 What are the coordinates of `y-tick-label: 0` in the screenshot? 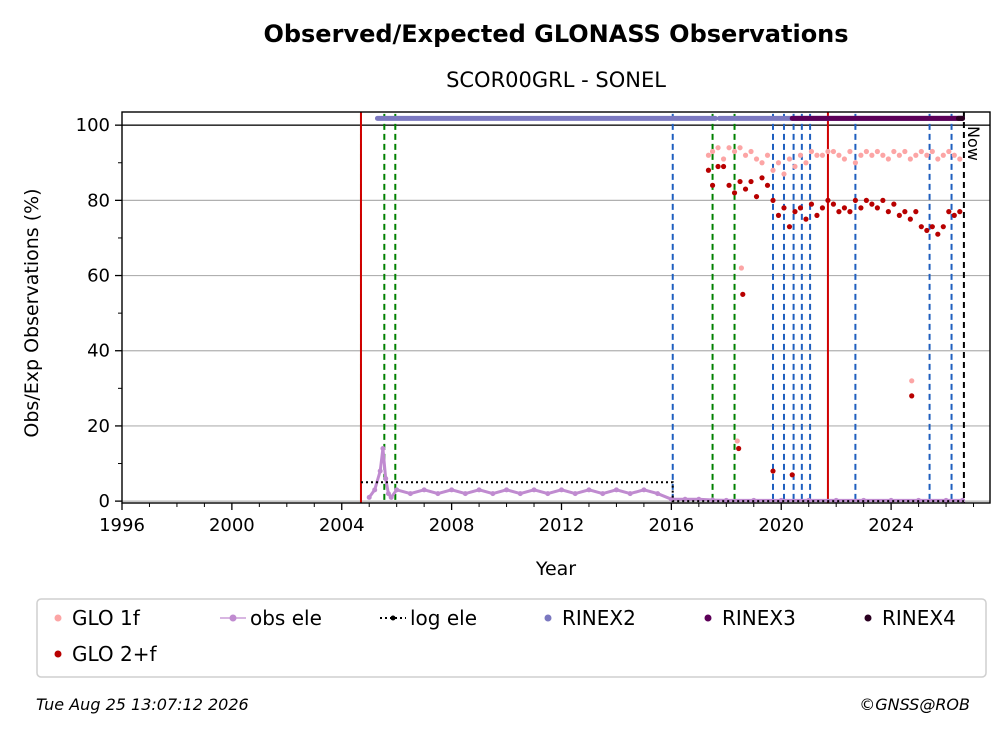 It's located at (104, 501).